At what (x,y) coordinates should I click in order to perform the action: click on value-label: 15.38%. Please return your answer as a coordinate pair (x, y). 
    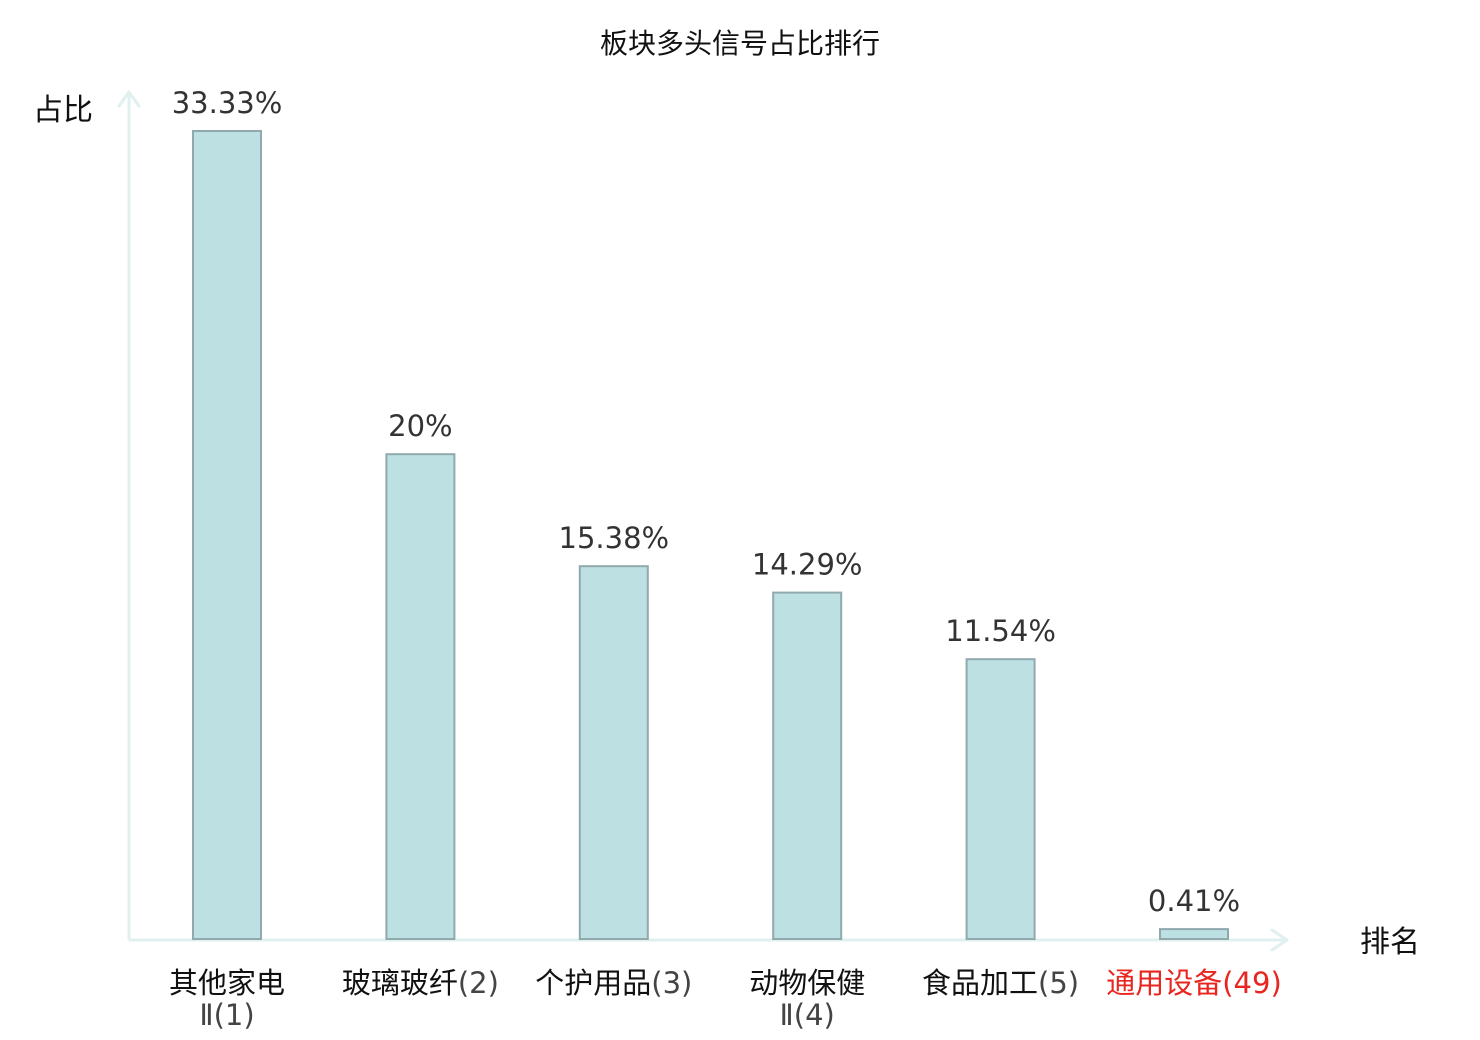
    Looking at the image, I should click on (614, 538).